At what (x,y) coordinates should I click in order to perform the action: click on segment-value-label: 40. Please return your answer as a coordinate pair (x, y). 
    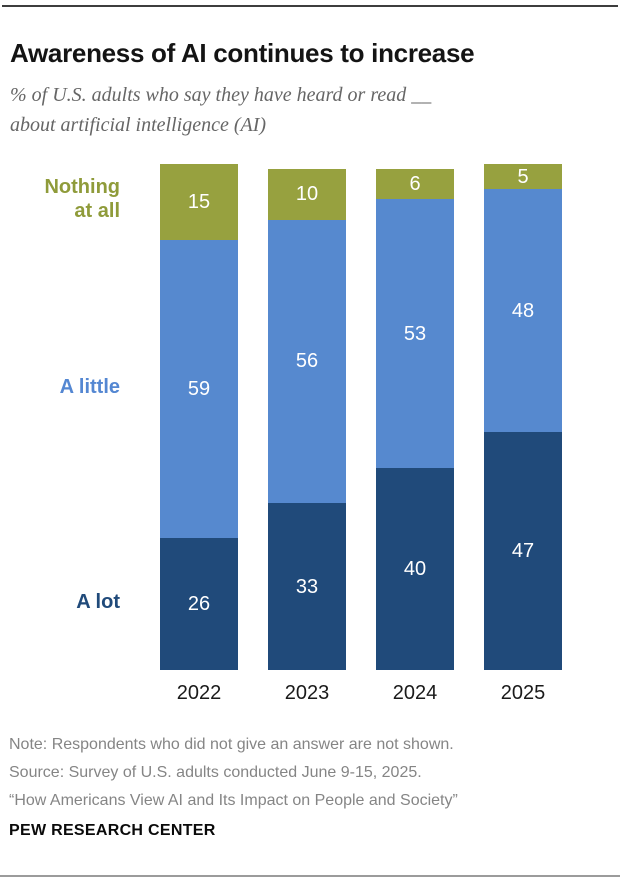
    Looking at the image, I should click on (415, 568).